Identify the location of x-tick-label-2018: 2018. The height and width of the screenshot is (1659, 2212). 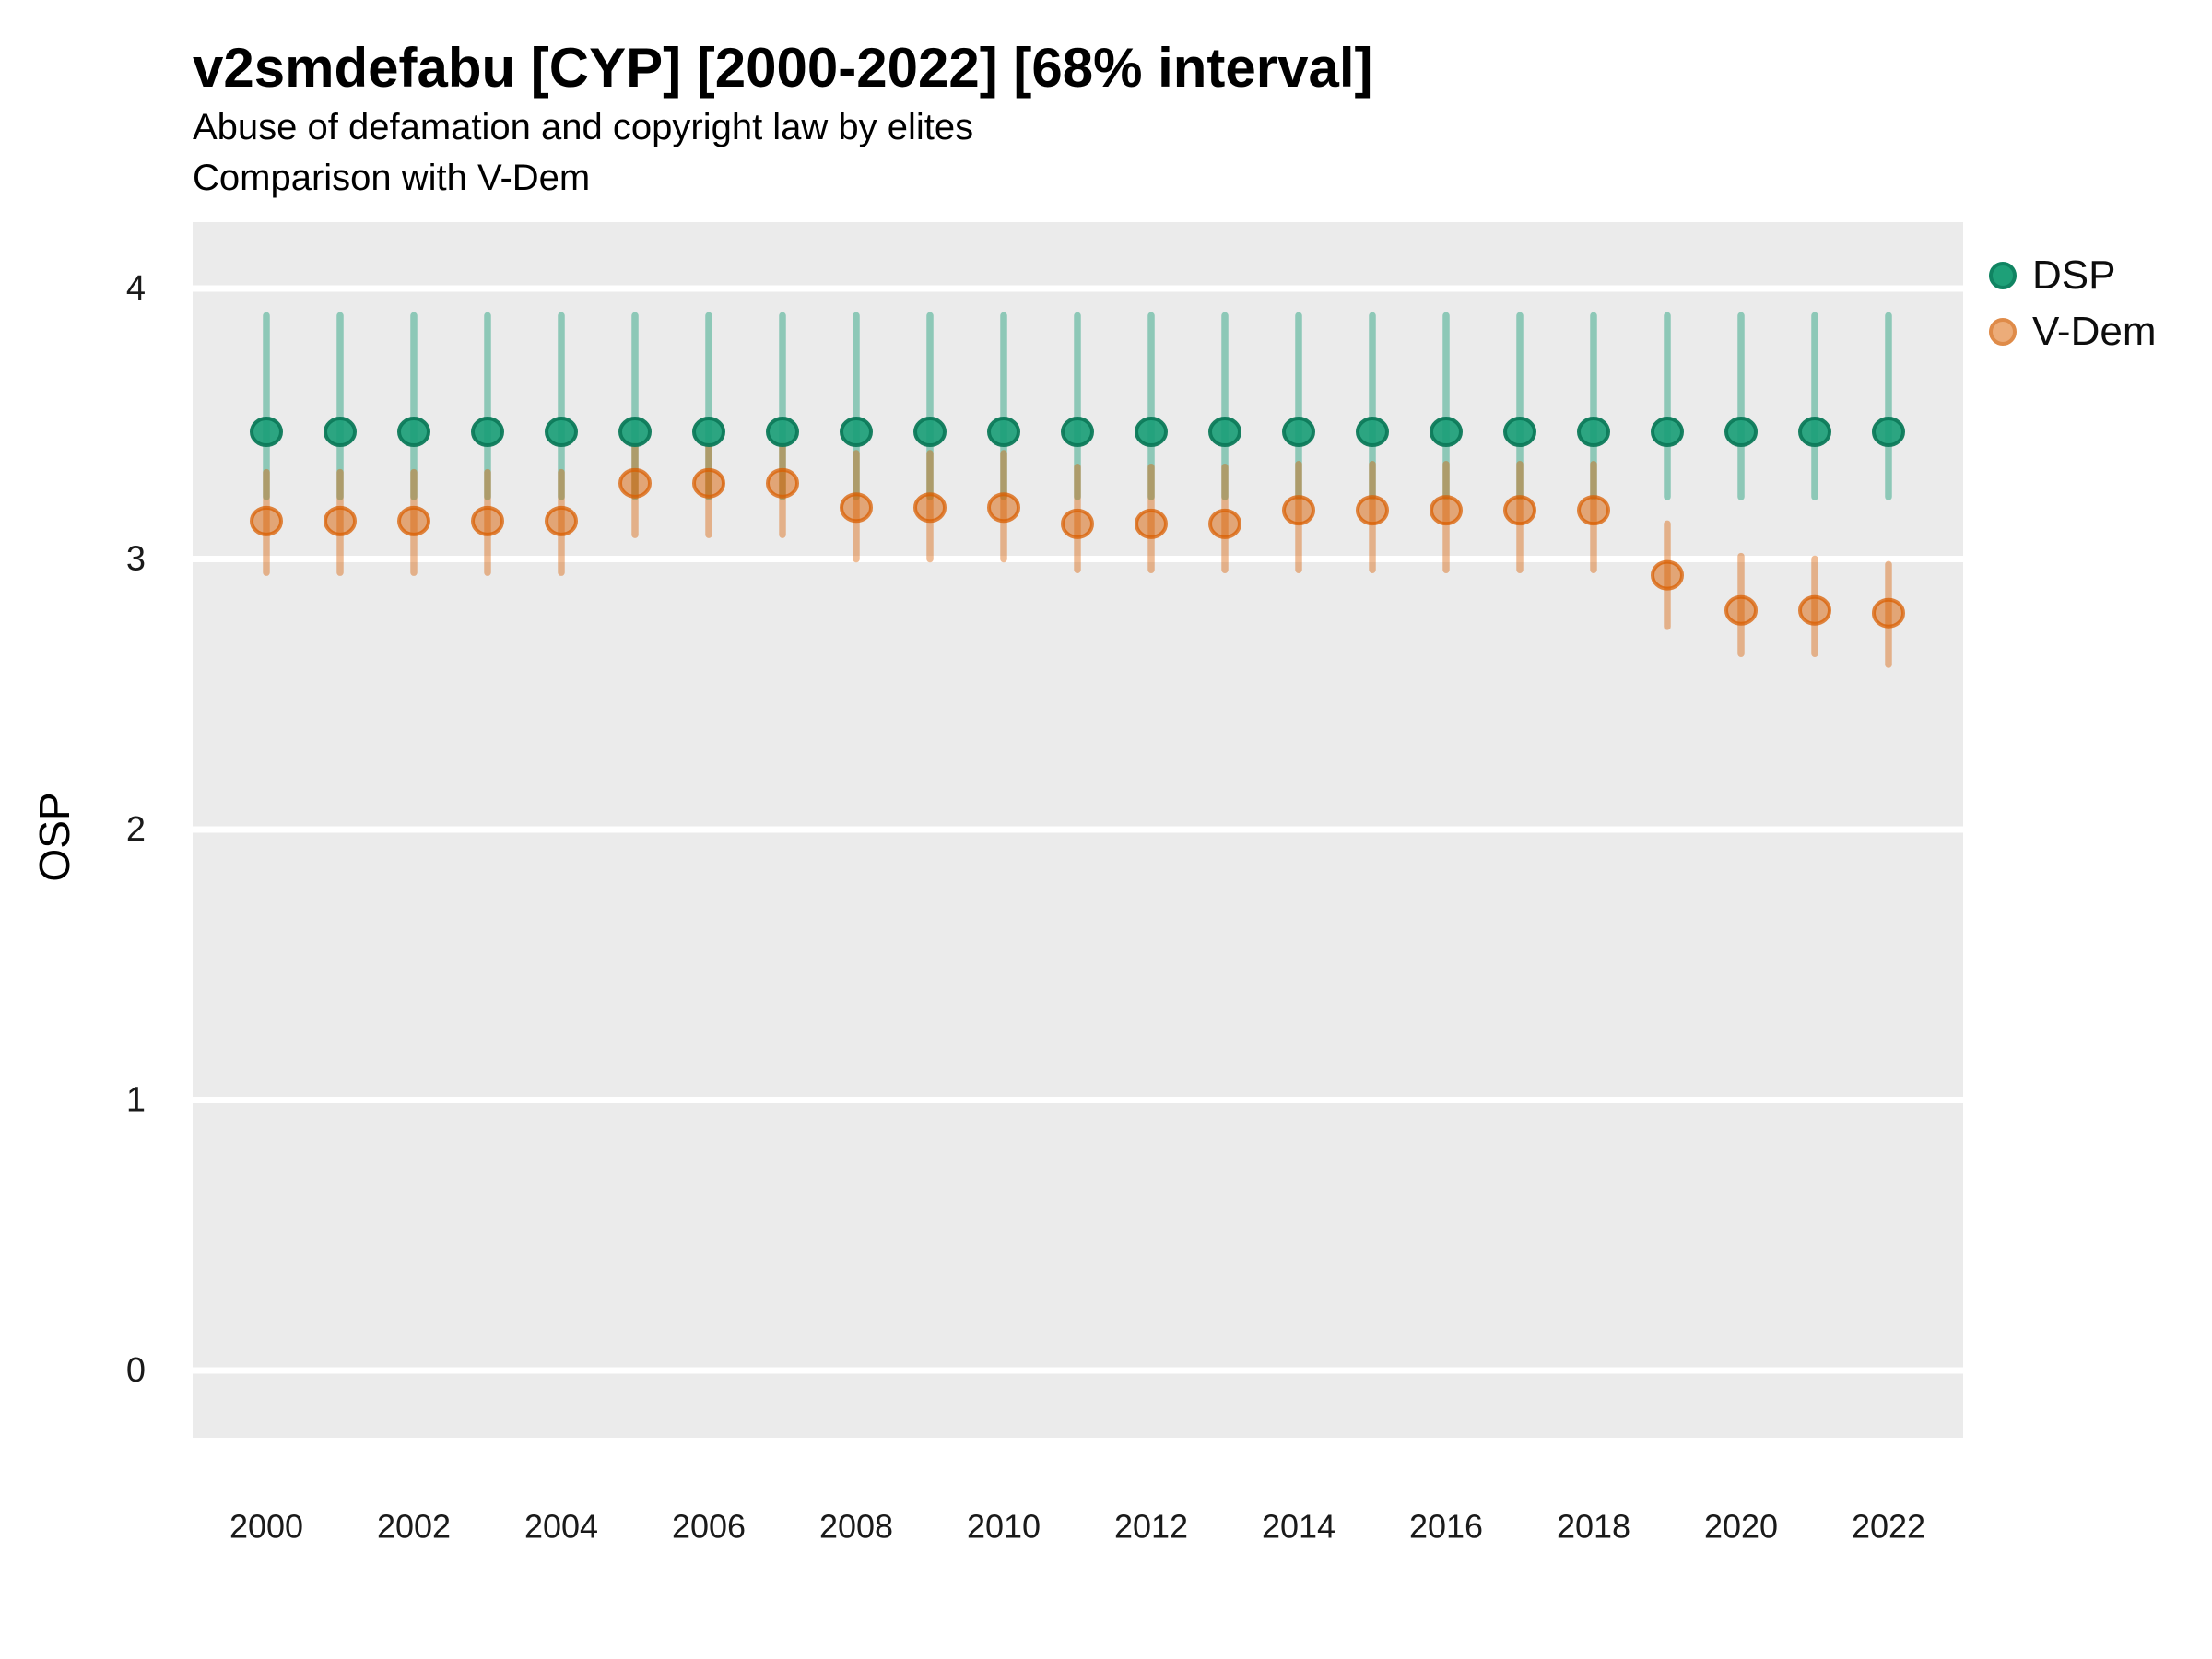
(1593, 1527).